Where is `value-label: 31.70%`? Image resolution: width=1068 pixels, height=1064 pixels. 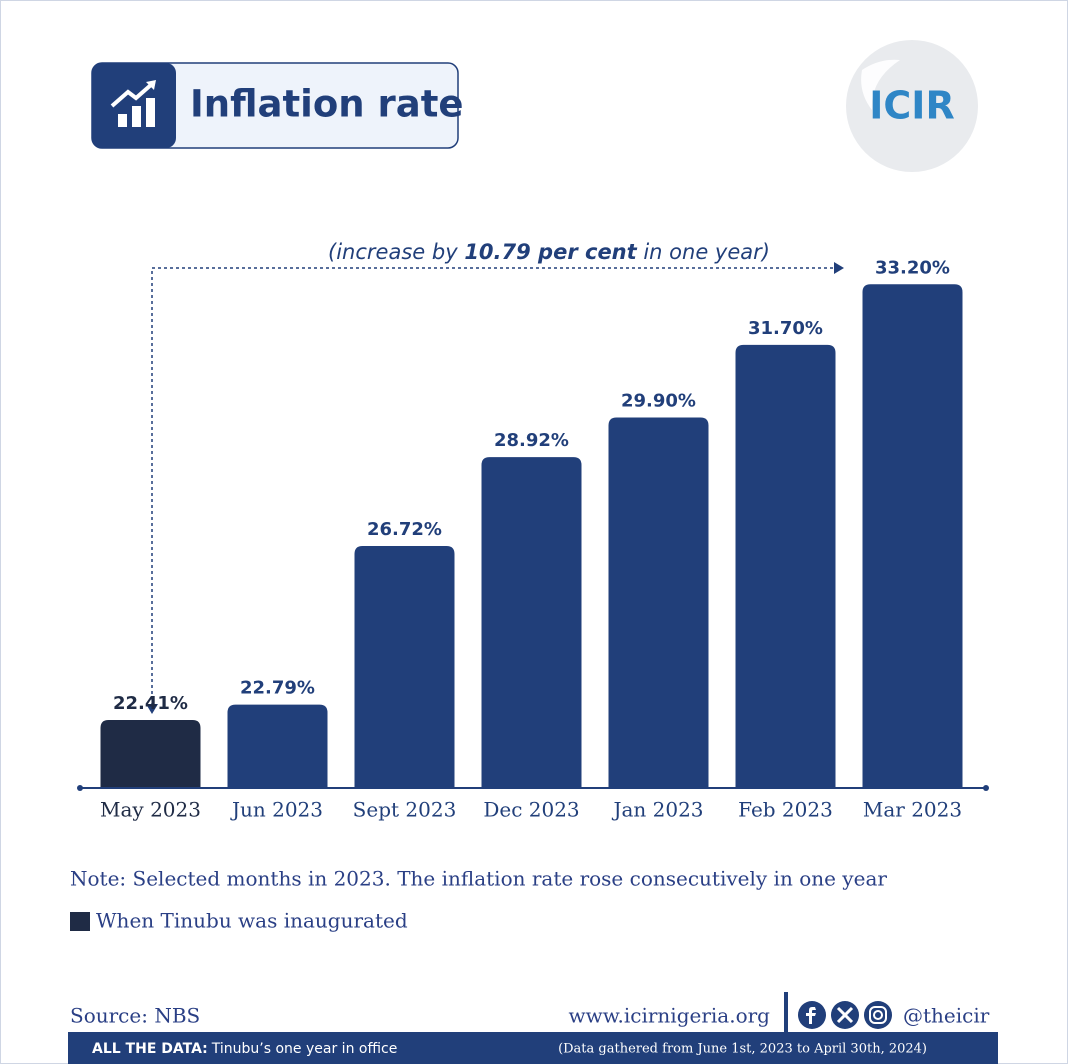 value-label: 31.70% is located at coordinates (785, 328).